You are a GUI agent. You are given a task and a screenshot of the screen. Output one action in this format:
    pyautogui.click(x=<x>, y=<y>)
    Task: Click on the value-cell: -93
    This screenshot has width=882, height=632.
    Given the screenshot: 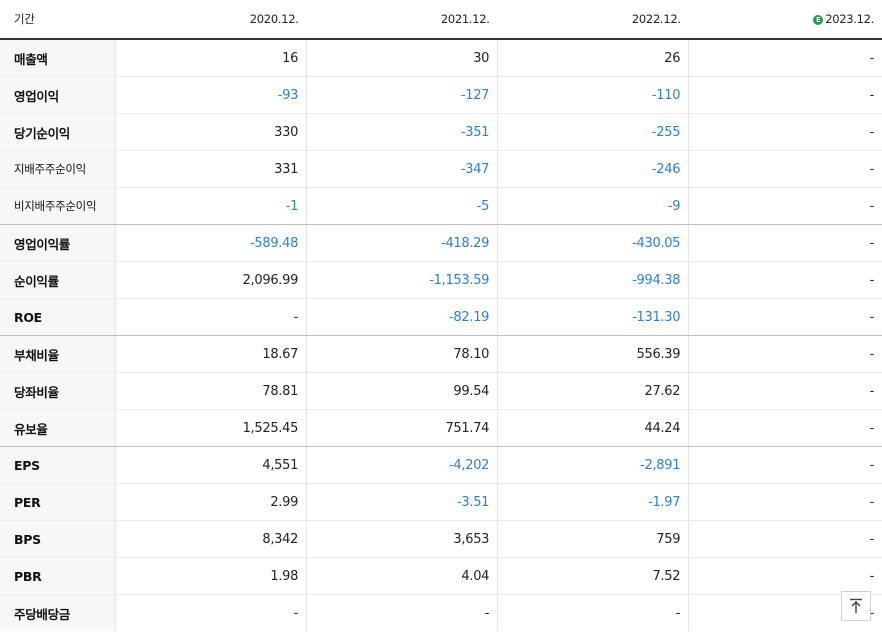 What is the action you would take?
    pyautogui.click(x=211, y=95)
    